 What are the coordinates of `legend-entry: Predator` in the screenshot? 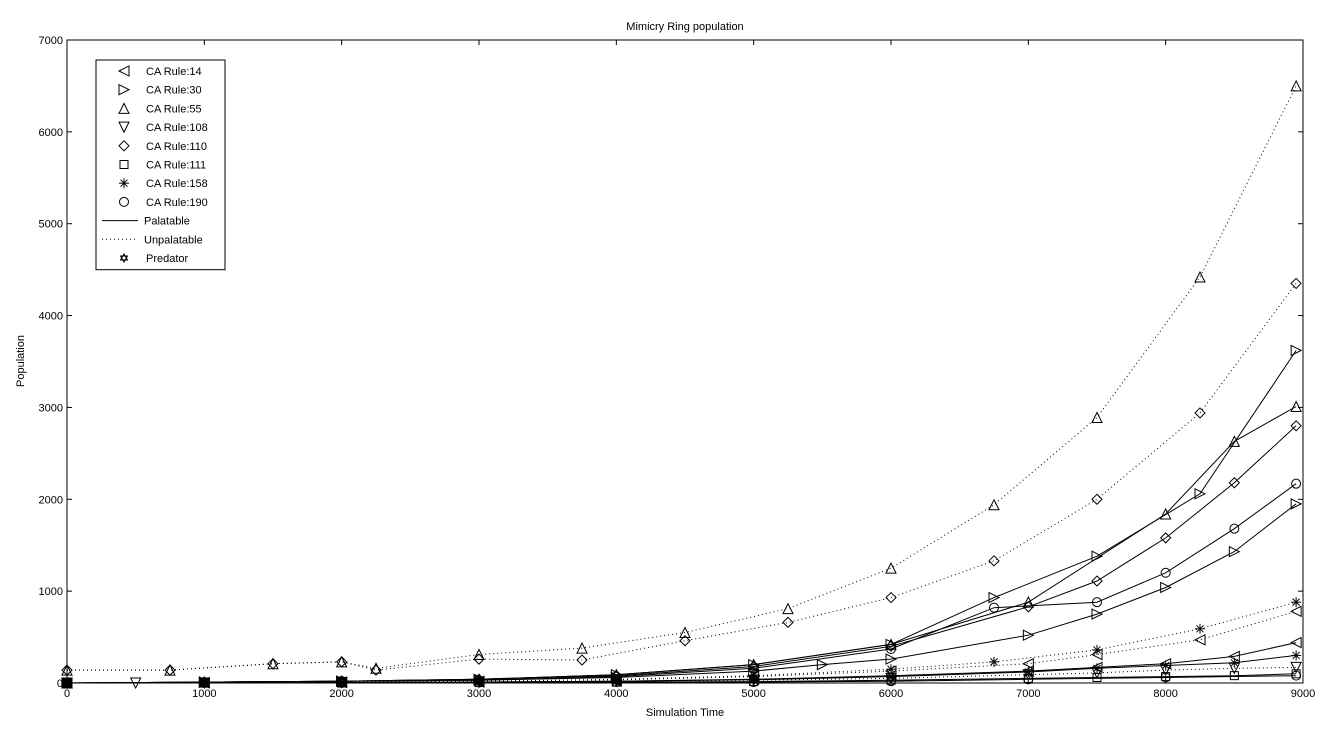 It's located at (154, 259).